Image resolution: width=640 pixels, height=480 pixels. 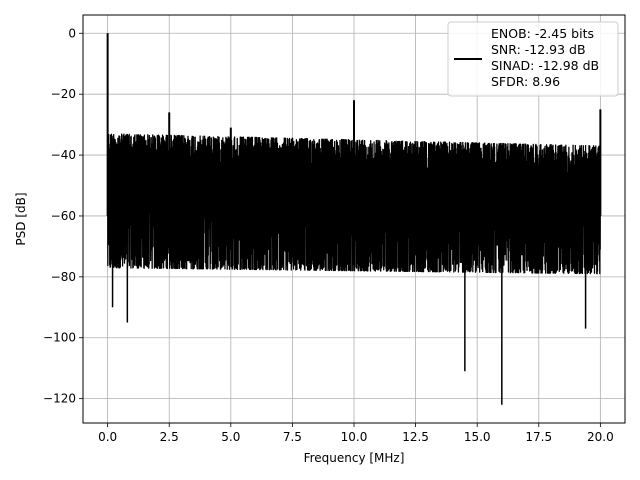 I want to click on x-tick-label: 17.5, so click(x=538, y=437).